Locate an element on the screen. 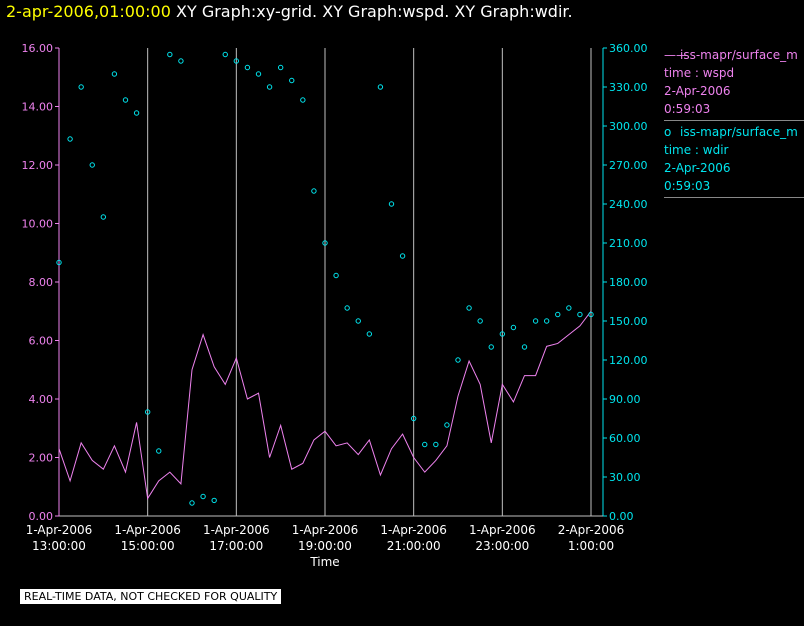  circle-symbol-icon: o is located at coordinates (668, 132).